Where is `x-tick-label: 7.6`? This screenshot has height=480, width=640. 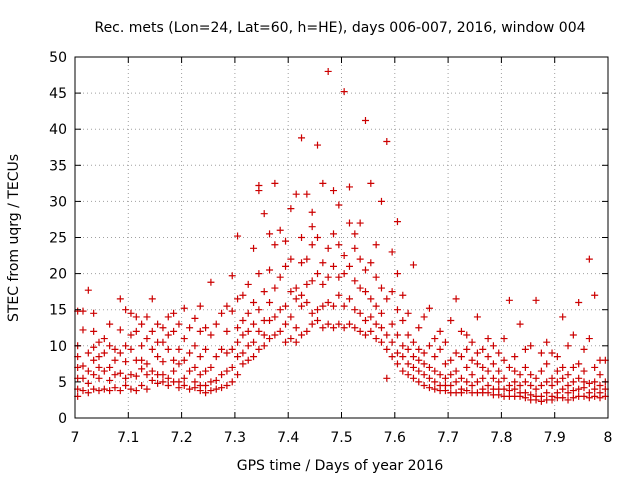 x-tick-label: 7.6 is located at coordinates (395, 438).